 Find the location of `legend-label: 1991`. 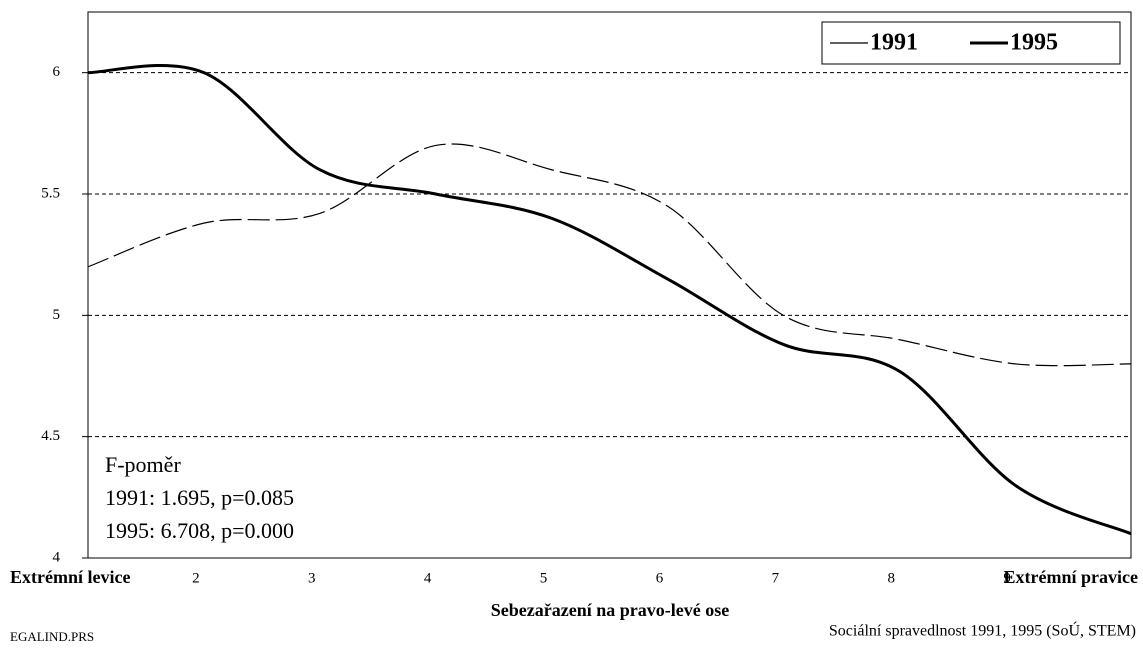

legend-label: 1991 is located at coordinates (894, 43).